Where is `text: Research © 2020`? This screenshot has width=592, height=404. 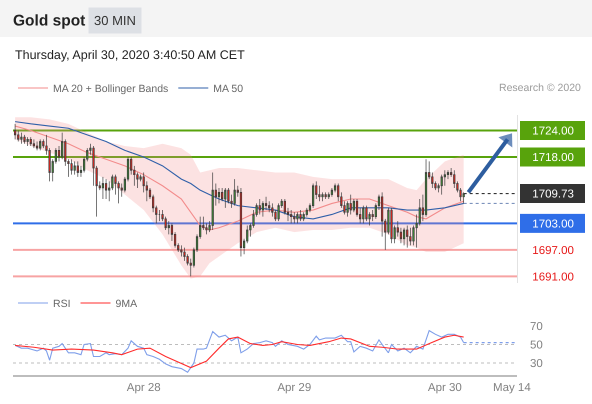 text: Research © 2020 is located at coordinates (540, 88).